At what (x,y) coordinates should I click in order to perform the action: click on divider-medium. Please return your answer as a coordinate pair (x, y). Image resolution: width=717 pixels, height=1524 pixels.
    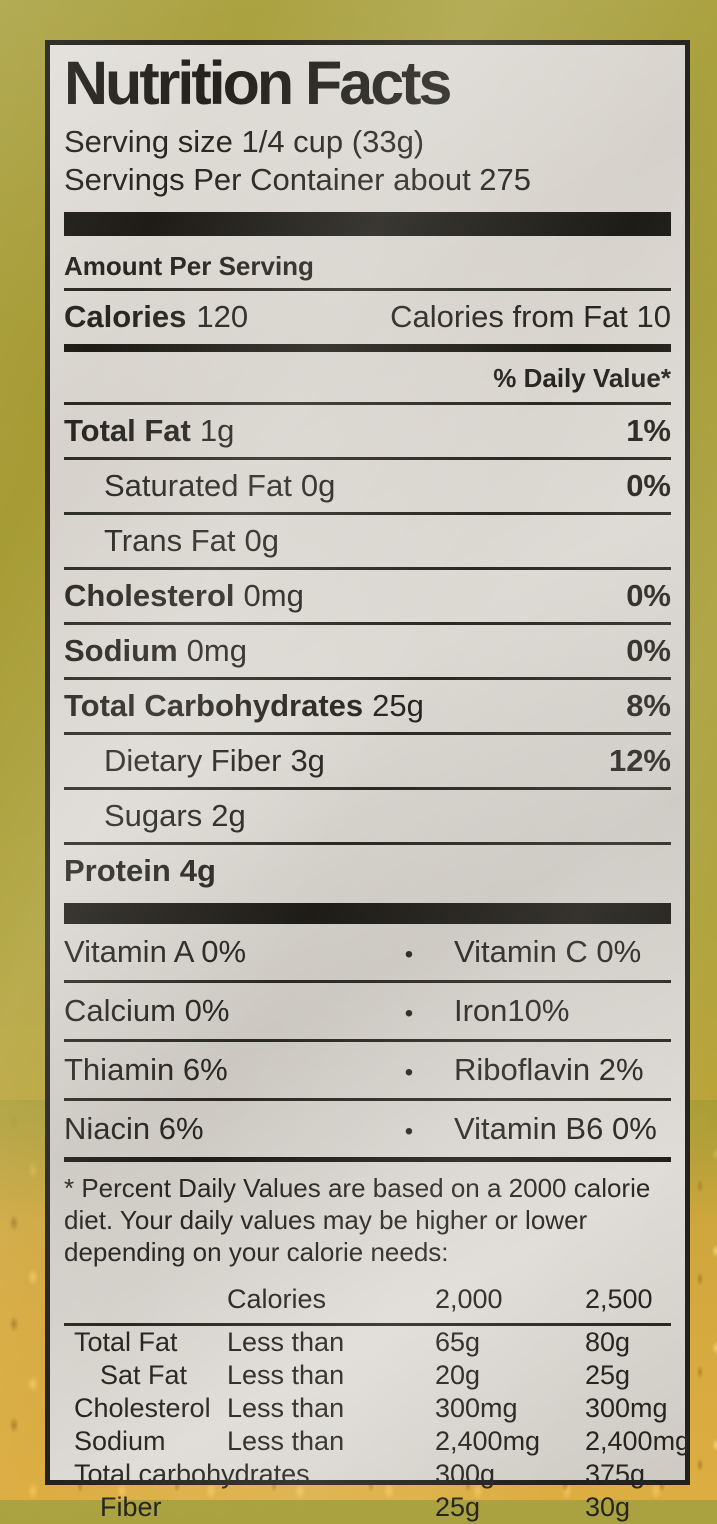
    Looking at the image, I should click on (367, 348).